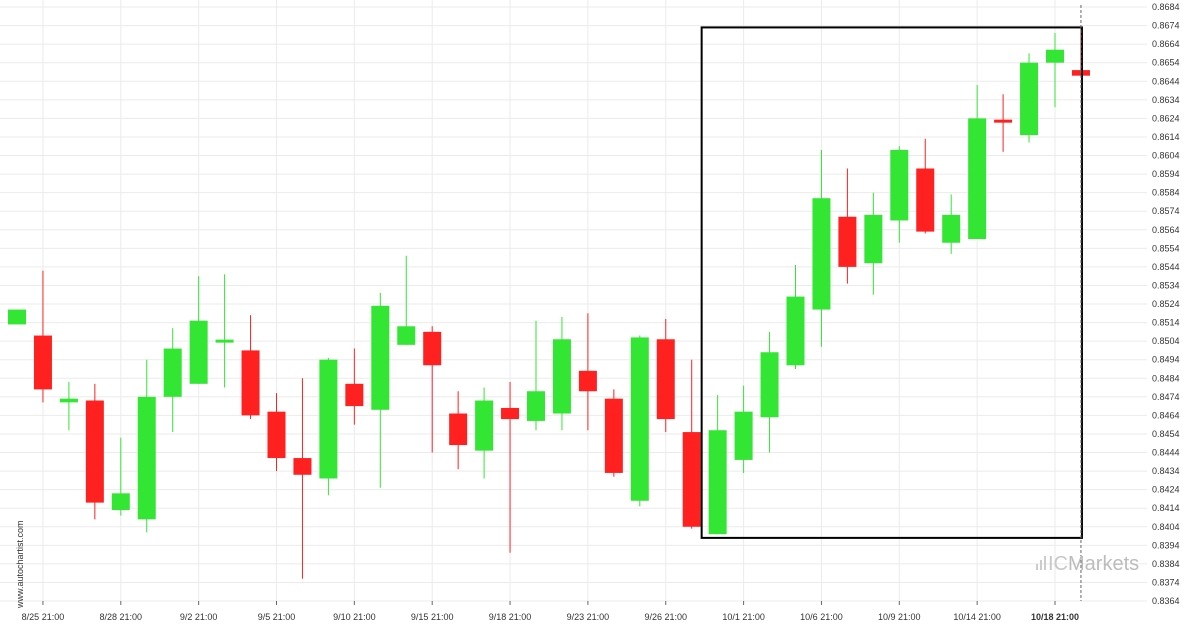 The width and height of the screenshot is (1200, 630). I want to click on x-tick-label: 10/14 21:00, so click(977, 617).